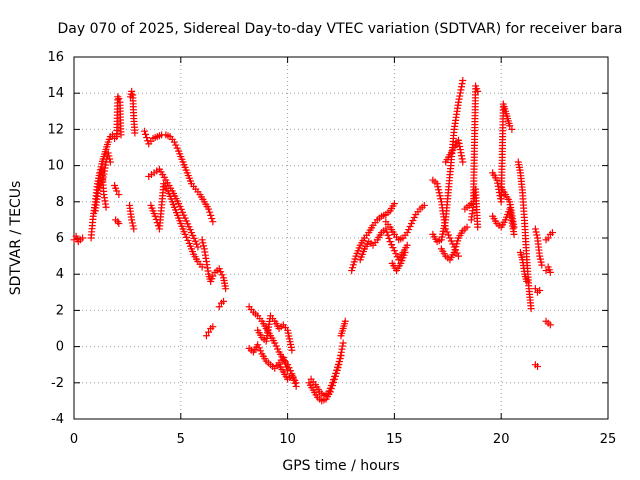  Describe the element at coordinates (178, 176) in the screenshot. I see `series-seg-3h` at that location.